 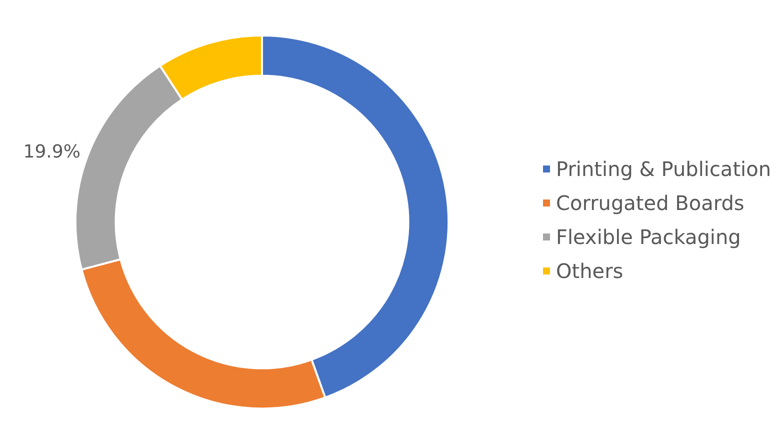 What do you see at coordinates (663, 169) in the screenshot?
I see `legend-label: Printing & Publication` at bounding box center [663, 169].